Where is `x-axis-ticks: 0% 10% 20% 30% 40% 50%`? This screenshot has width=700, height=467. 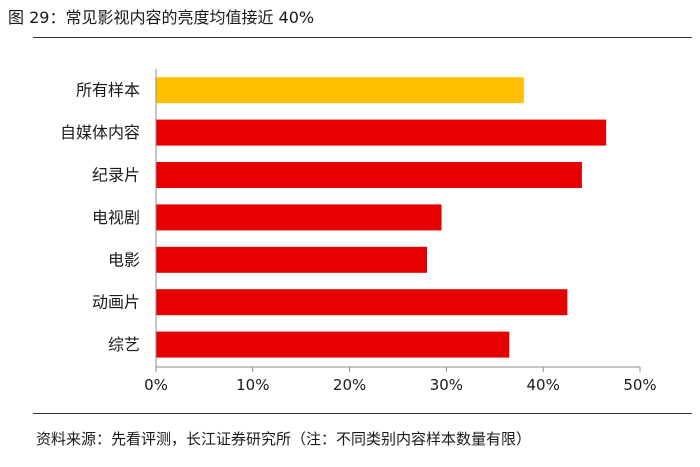
x-axis-ticks: 0% 10% 20% 30% 40% 50% is located at coordinates (400, 380).